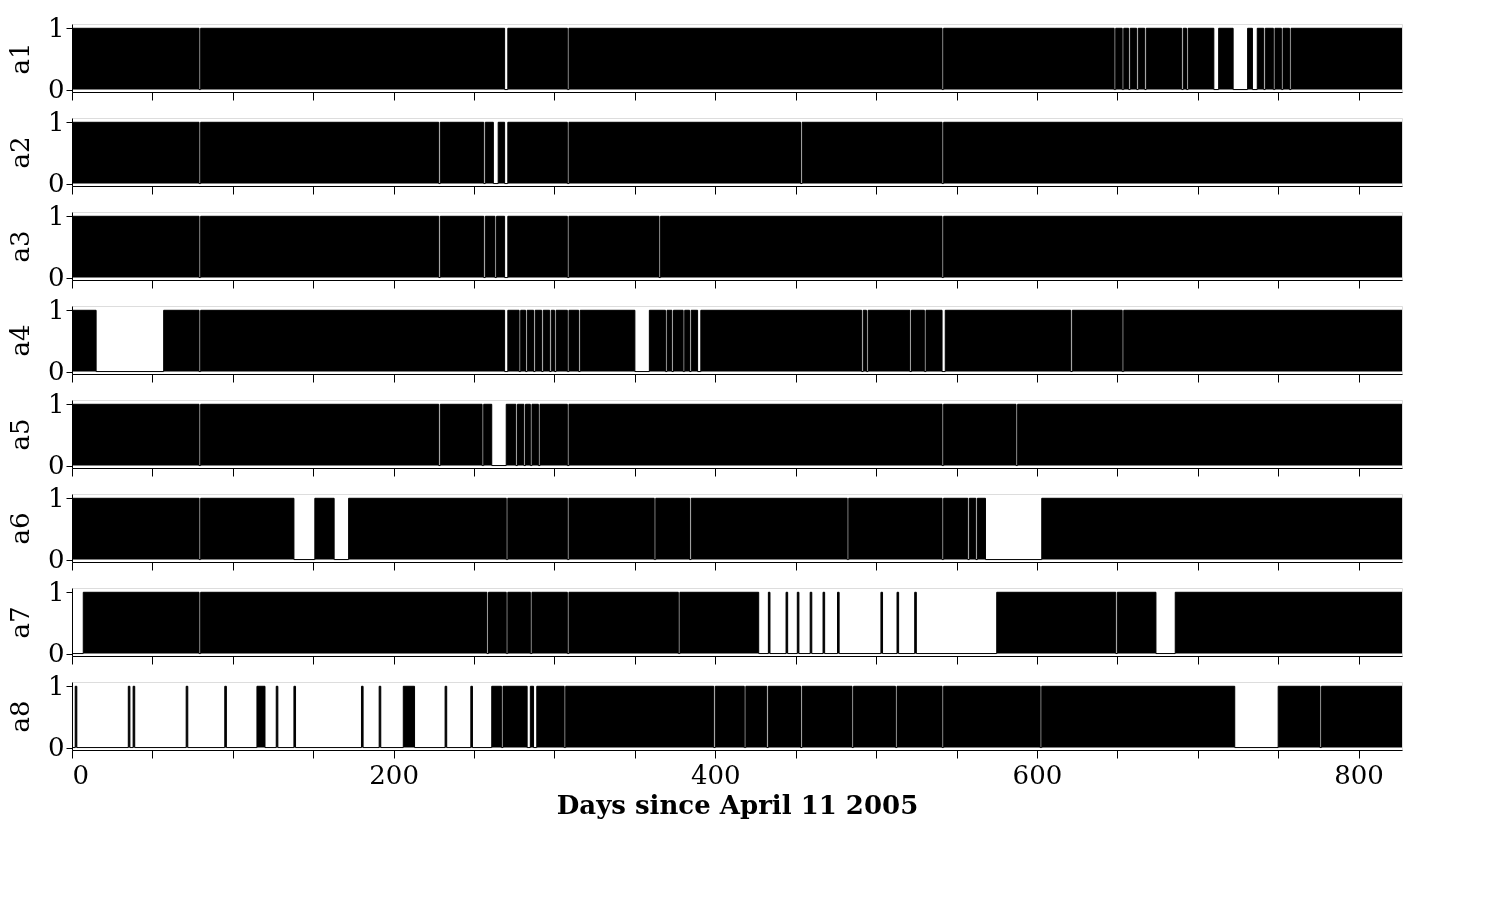  What do you see at coordinates (19, 340) in the screenshot?
I see `y-axis-title: a4` at bounding box center [19, 340].